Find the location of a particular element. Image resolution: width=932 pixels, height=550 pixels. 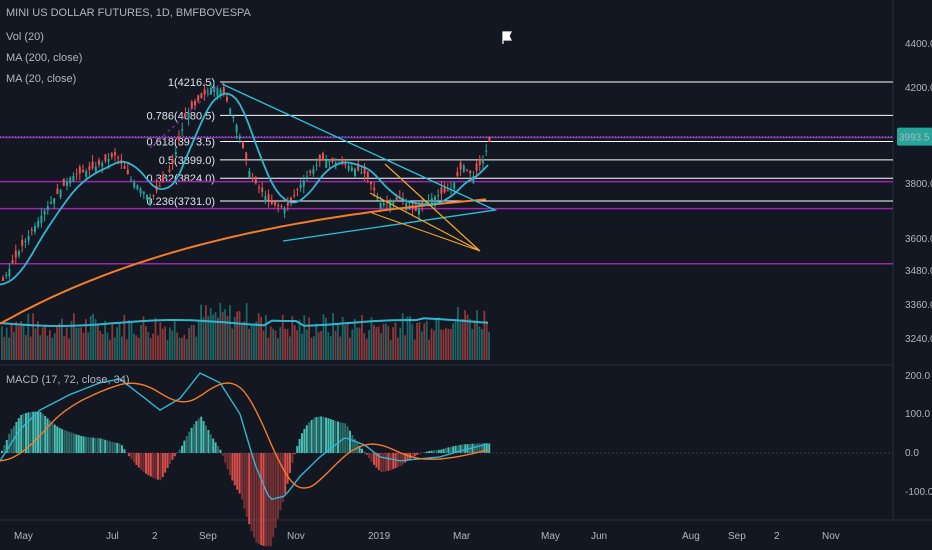

price-tick-label: 3800.0 is located at coordinates (918, 184).